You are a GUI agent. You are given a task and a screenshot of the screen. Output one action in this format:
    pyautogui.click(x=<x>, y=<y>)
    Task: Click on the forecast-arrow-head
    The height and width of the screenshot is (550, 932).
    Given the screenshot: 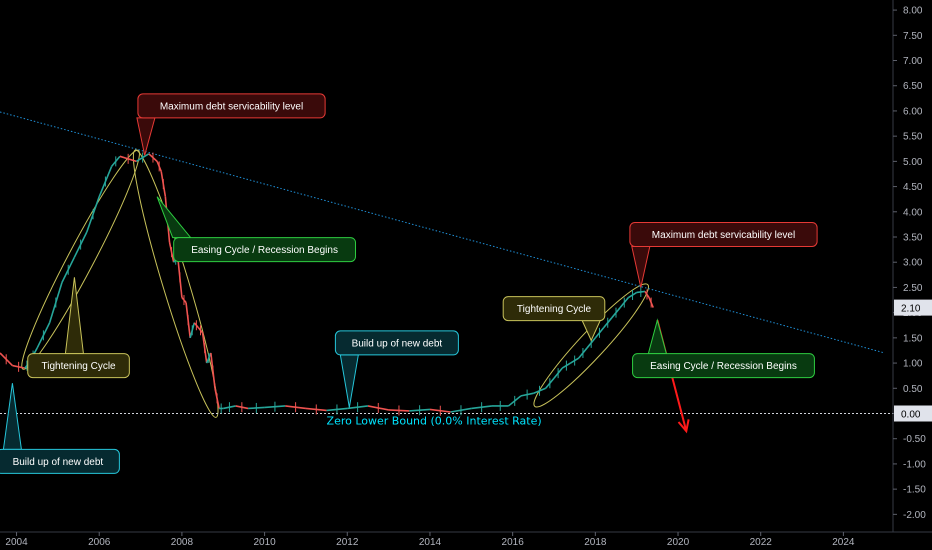 What is the action you would take?
    pyautogui.click(x=683, y=426)
    